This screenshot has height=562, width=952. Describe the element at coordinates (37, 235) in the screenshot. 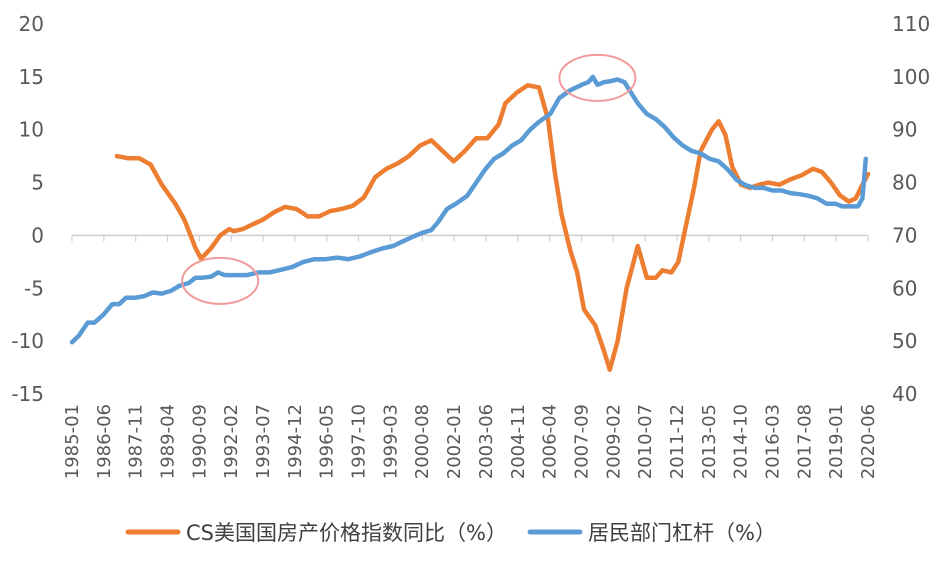

I see `left-y-tick-label: 0` at that location.